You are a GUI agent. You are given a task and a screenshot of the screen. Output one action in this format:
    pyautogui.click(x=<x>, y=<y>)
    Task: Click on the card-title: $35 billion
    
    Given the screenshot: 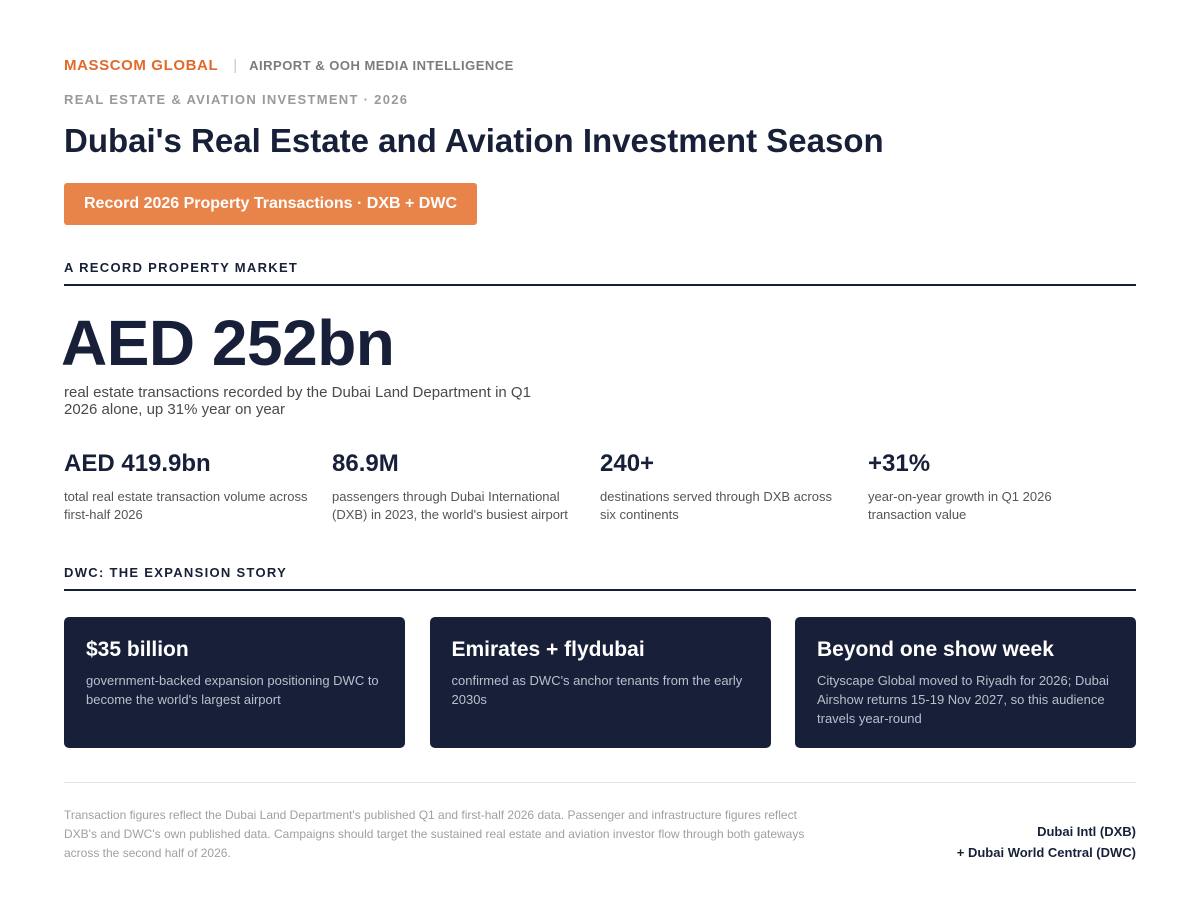 What is the action you would take?
    pyautogui.click(x=137, y=649)
    